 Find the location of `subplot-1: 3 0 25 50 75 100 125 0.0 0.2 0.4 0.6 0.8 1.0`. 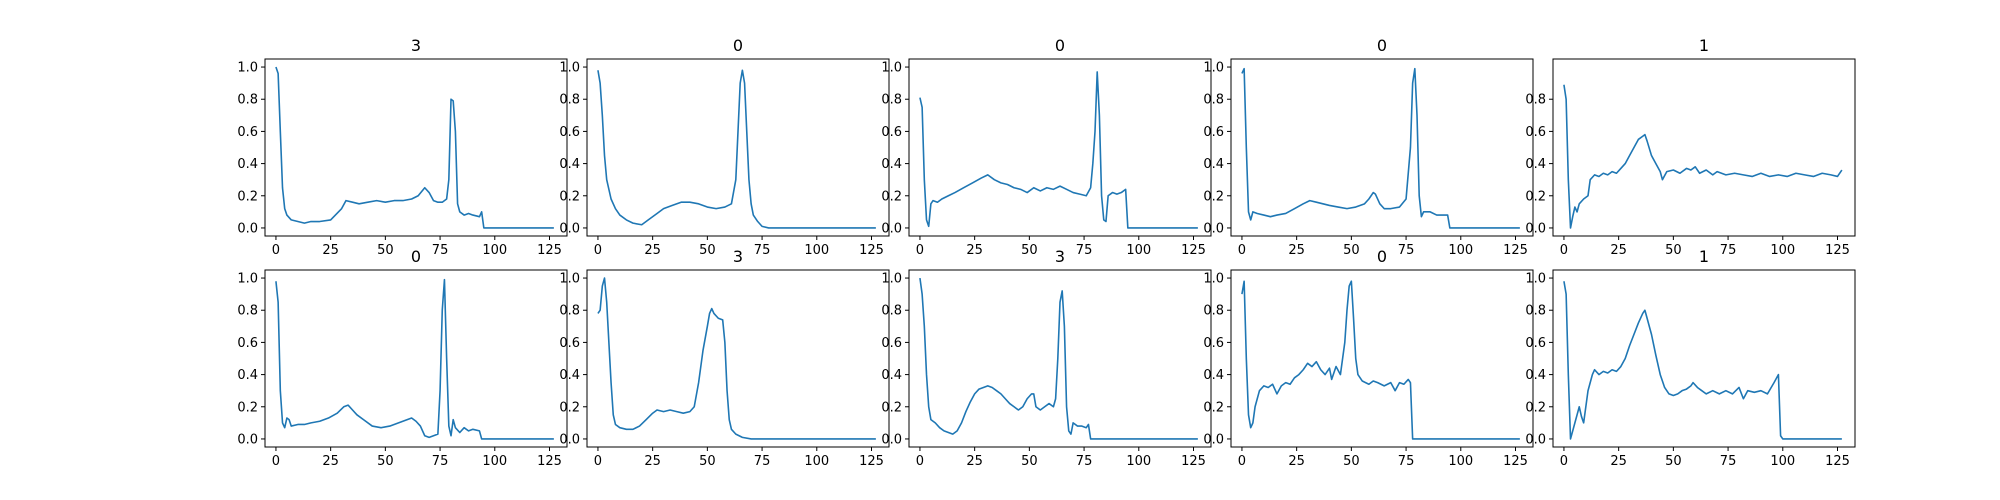

subplot-1: 3 0 25 50 75 100 125 0.0 0.2 0.4 0.6 0.8 1.0 is located at coordinates (402, 147).